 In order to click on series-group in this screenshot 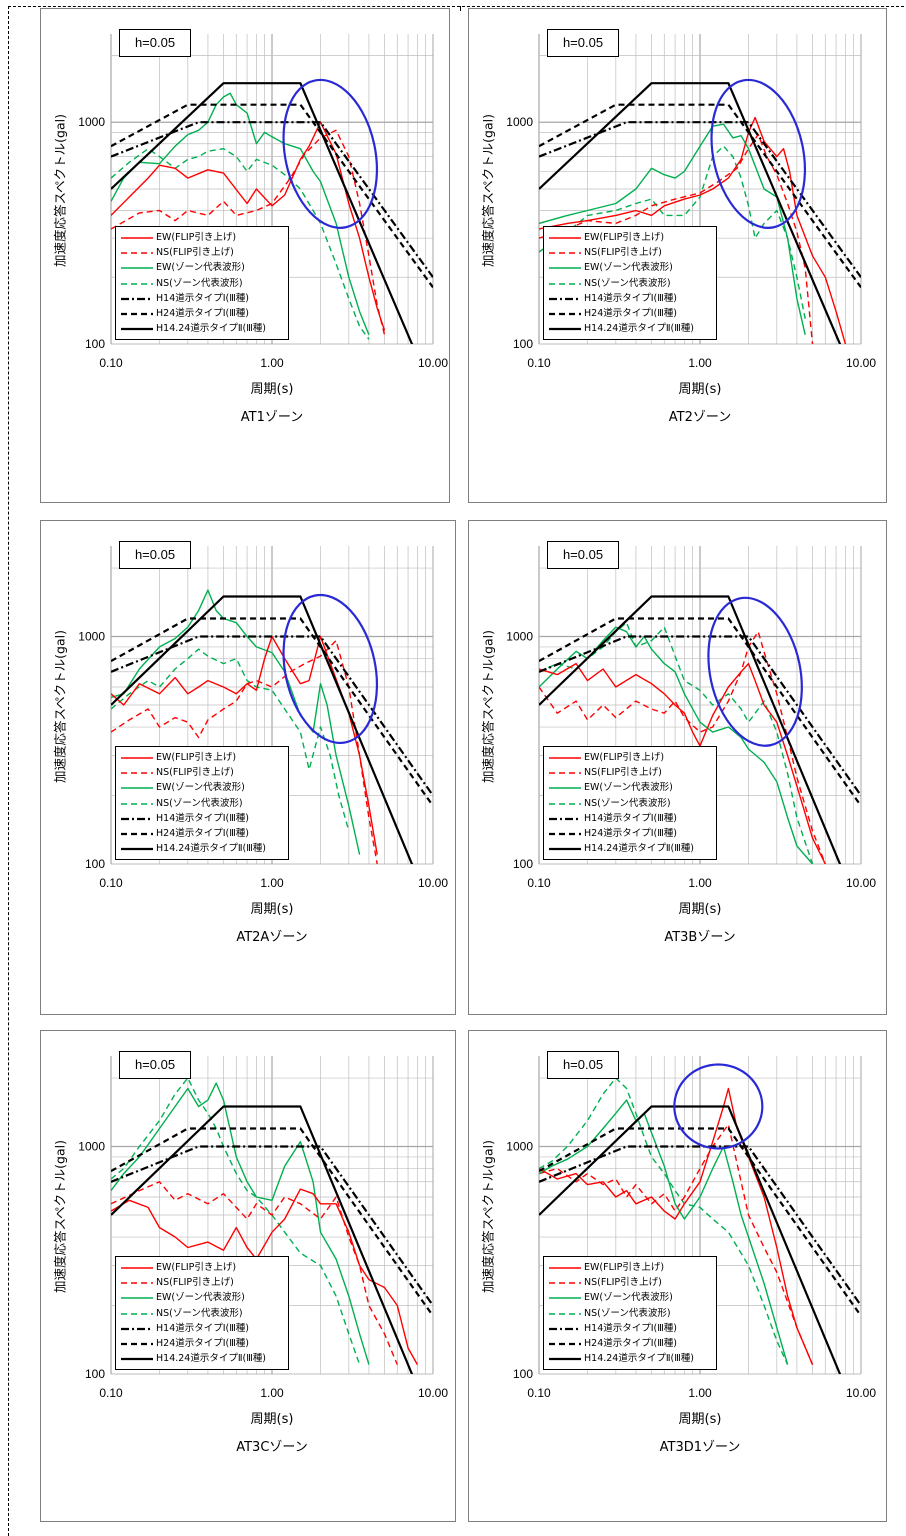, I will do `click(272, 1225)`.